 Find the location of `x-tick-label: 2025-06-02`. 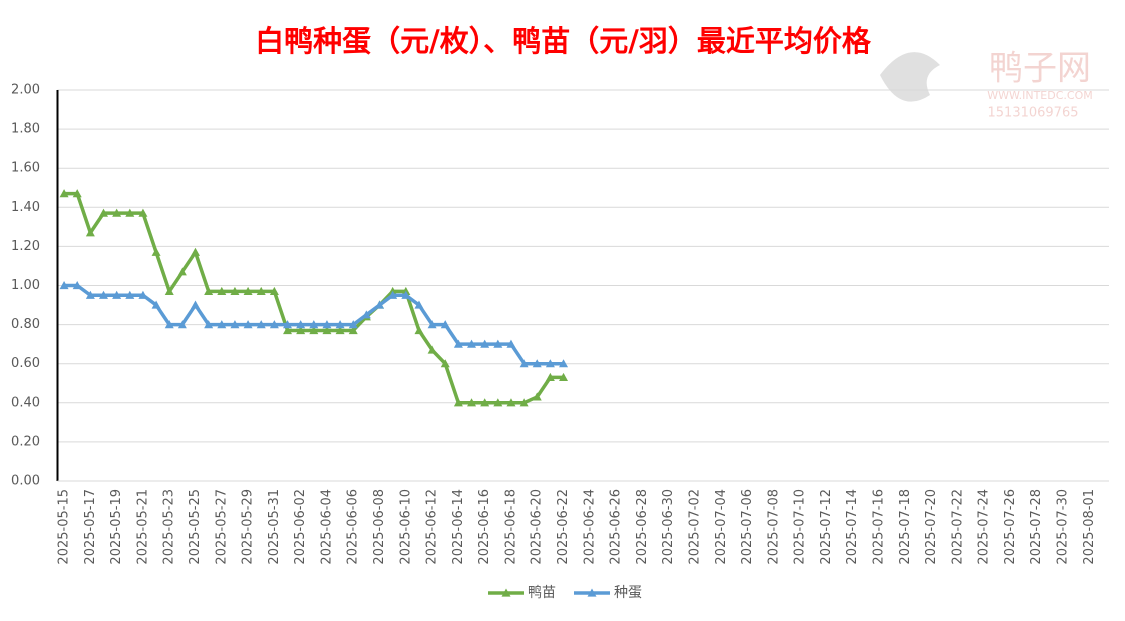

x-tick-label: 2025-06-02 is located at coordinates (300, 527).